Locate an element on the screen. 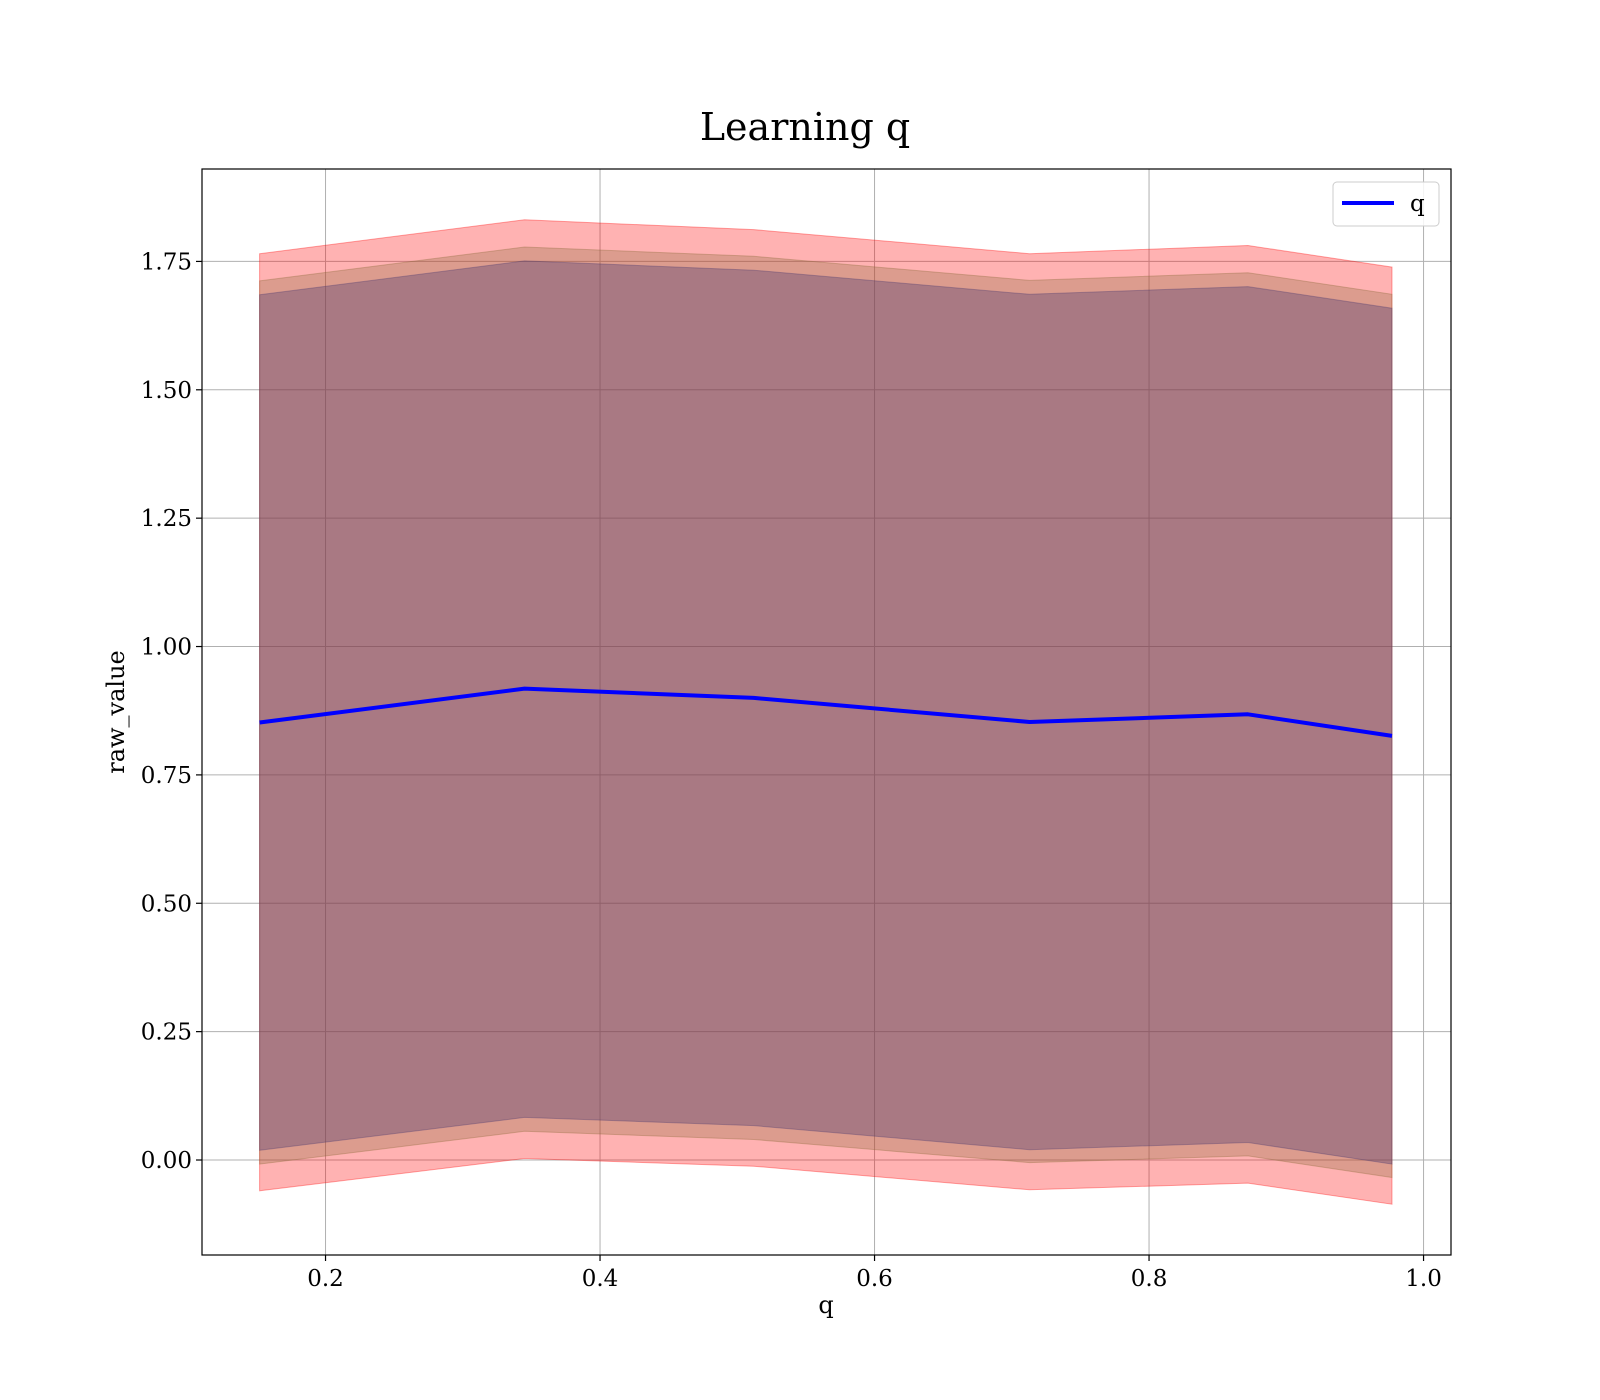  chart-title: Learning q is located at coordinates (805, 127).